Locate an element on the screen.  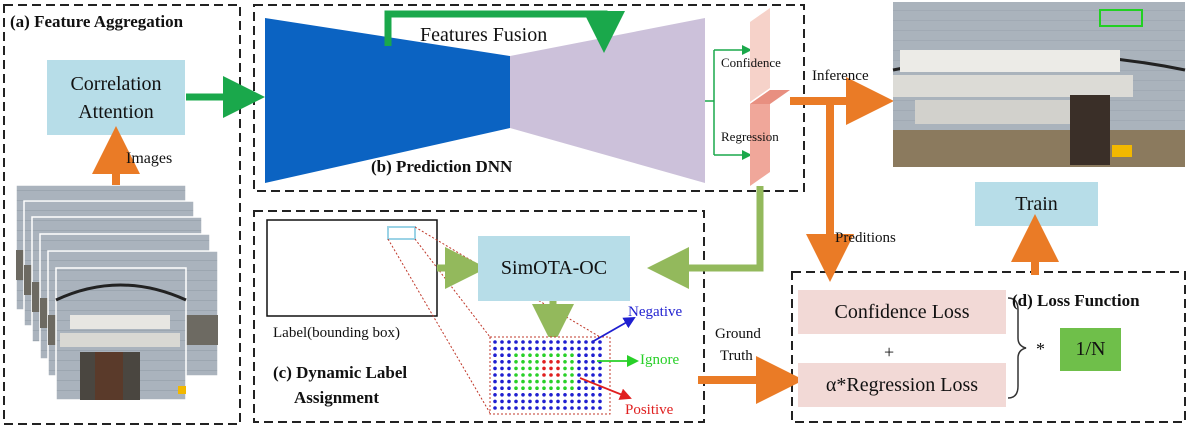
positive-arrow is located at coordinates (605, 388).